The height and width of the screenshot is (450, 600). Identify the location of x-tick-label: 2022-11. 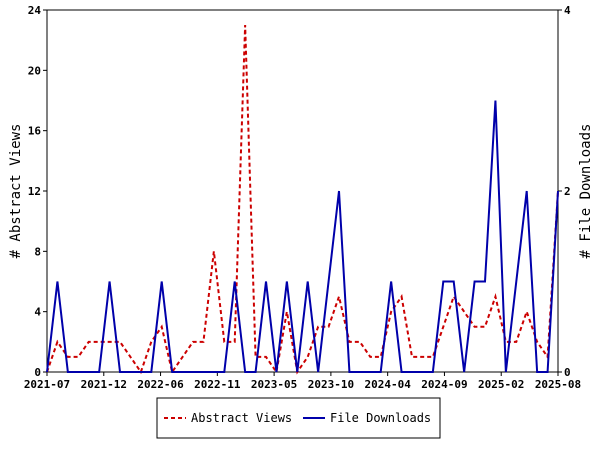
(217, 384).